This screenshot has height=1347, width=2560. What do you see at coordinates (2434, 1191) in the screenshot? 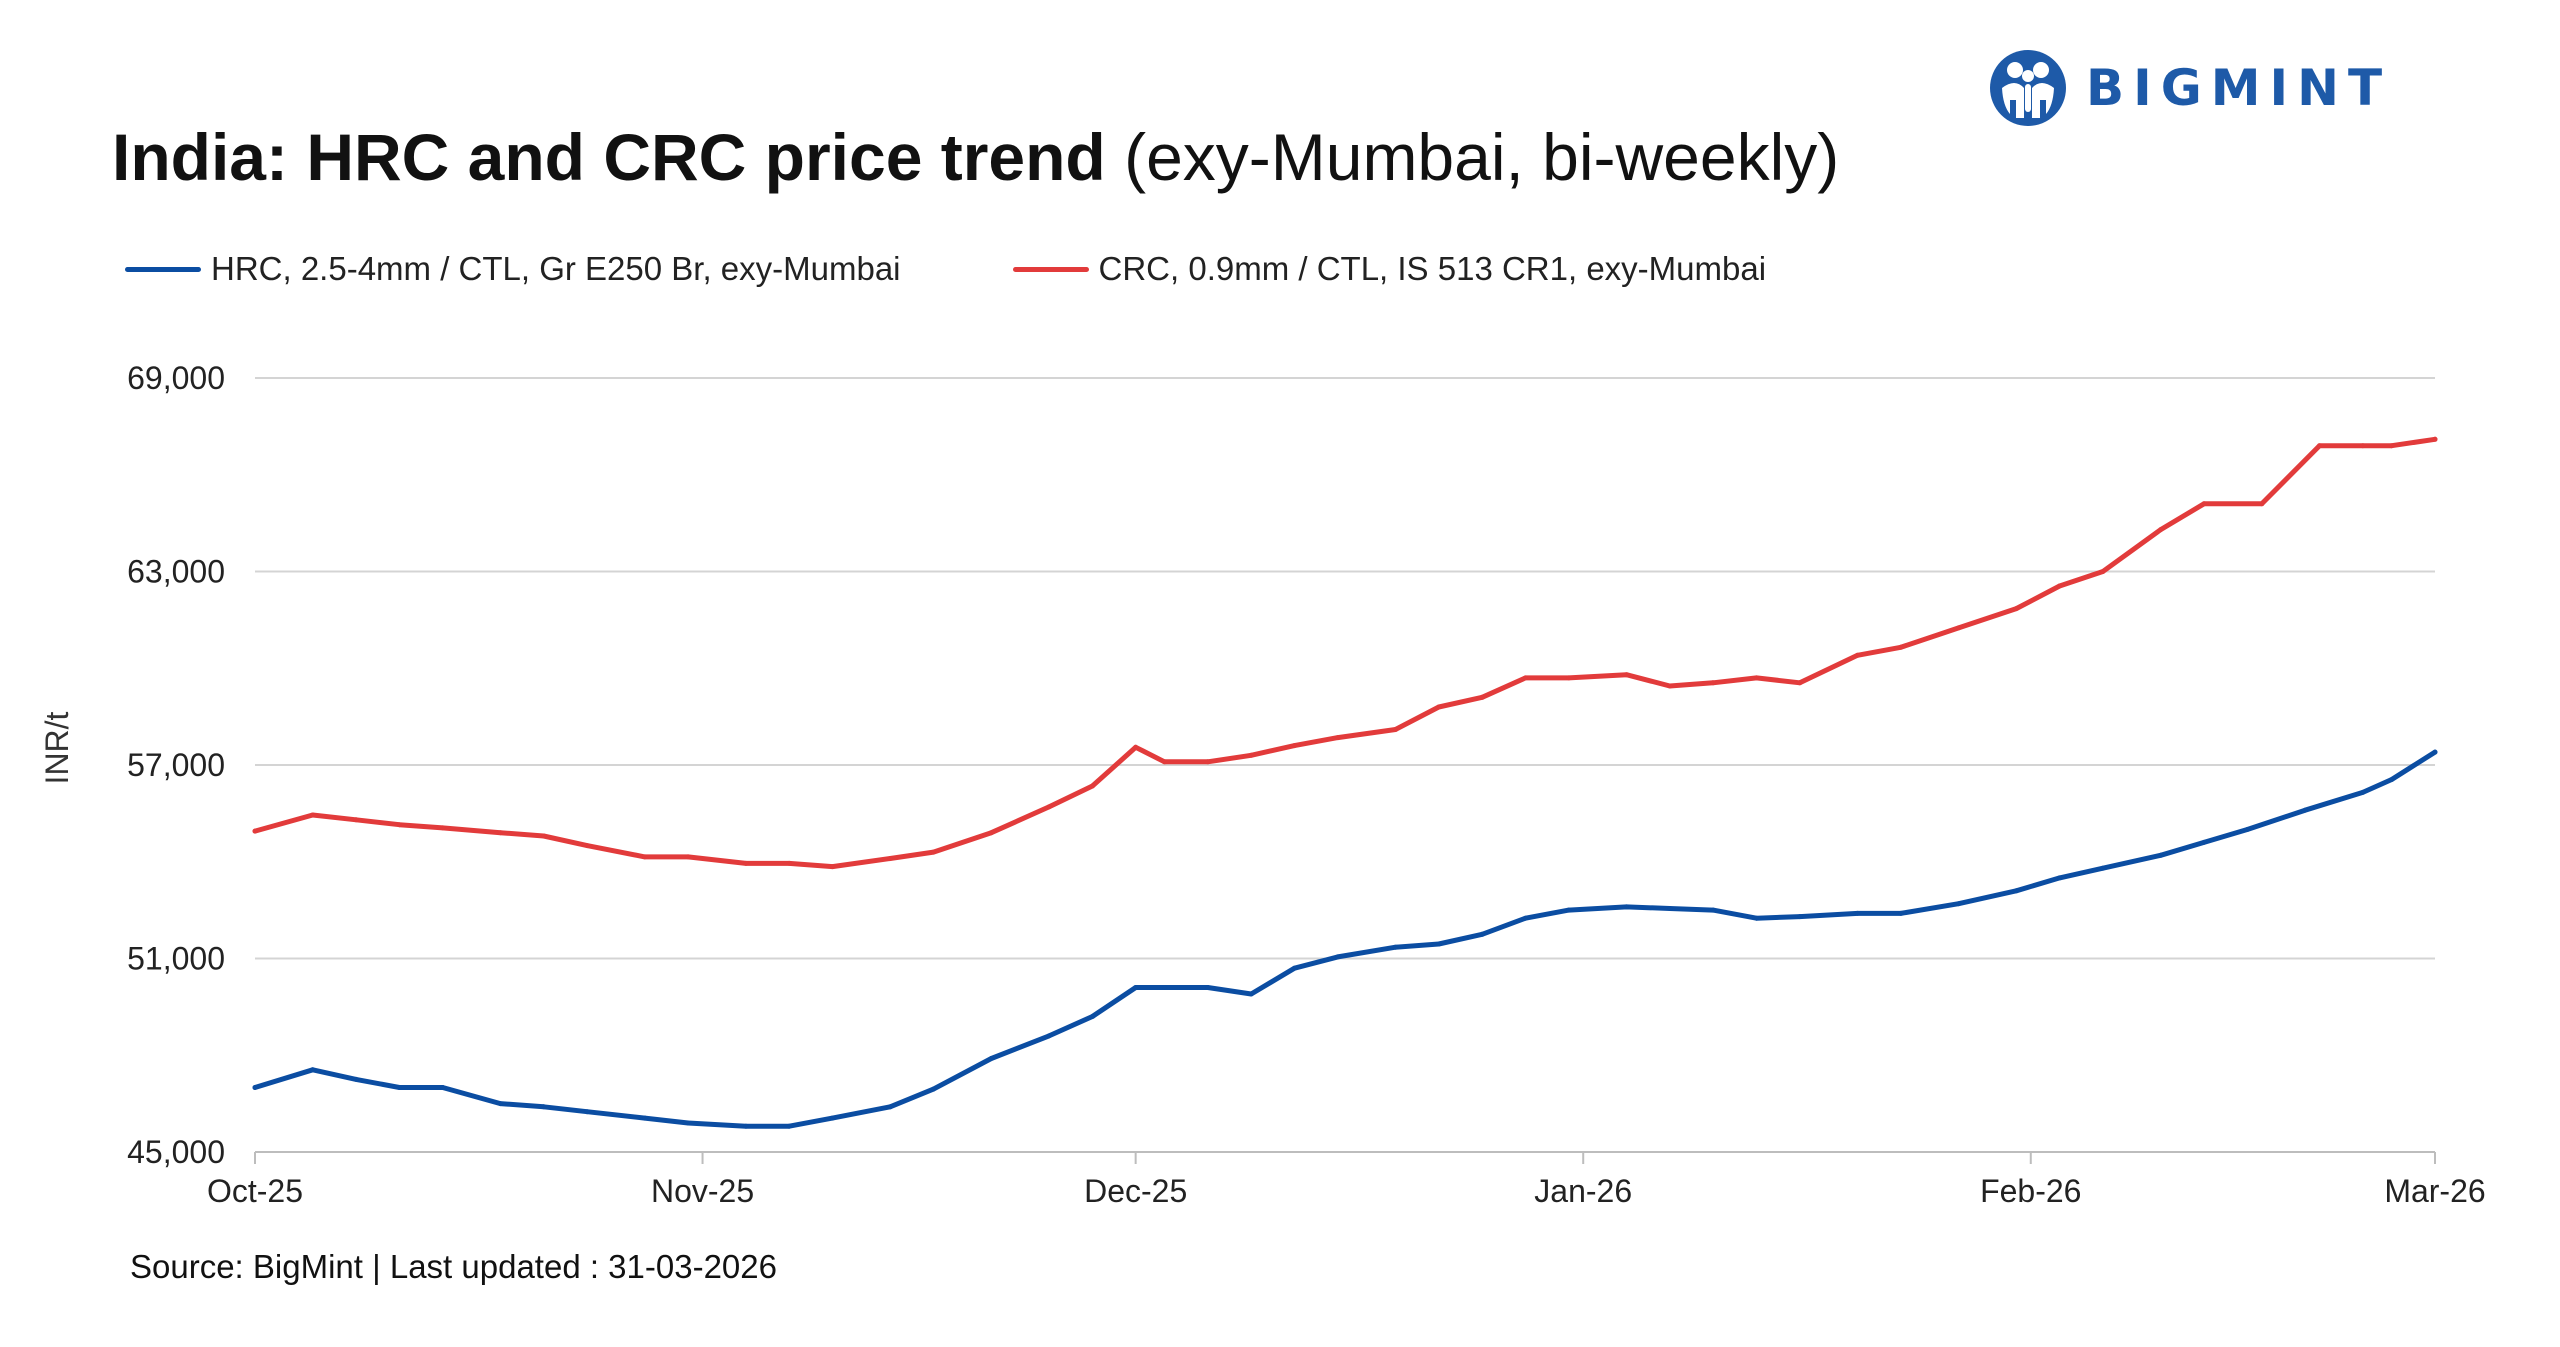
I see `x-tick-label: Mar-26` at bounding box center [2434, 1191].